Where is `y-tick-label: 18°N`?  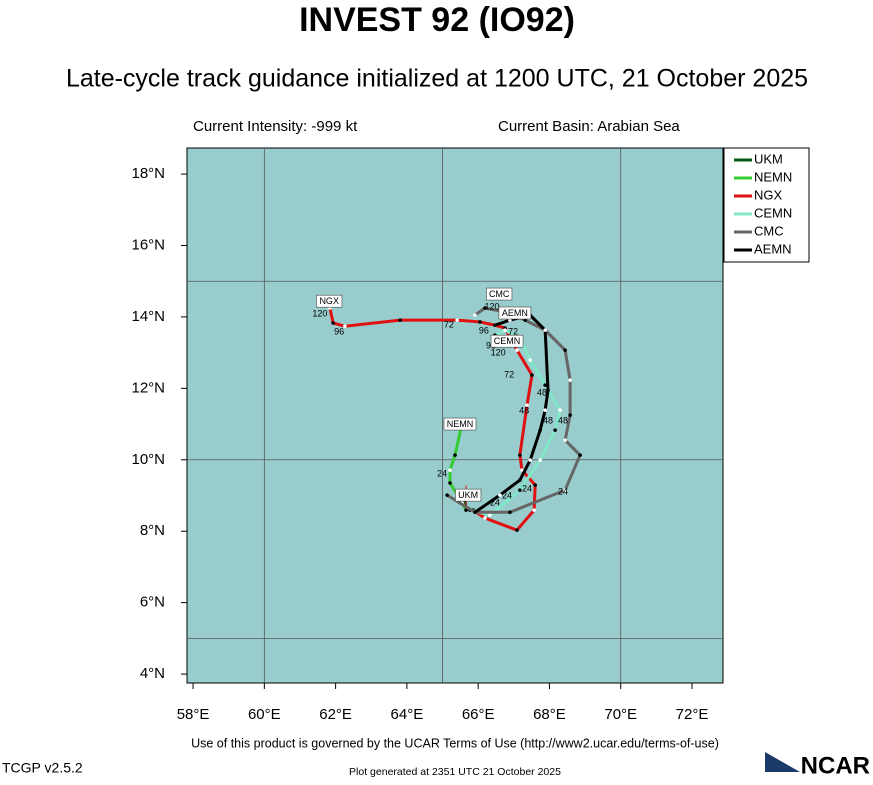 y-tick-label: 18°N is located at coordinates (148, 173).